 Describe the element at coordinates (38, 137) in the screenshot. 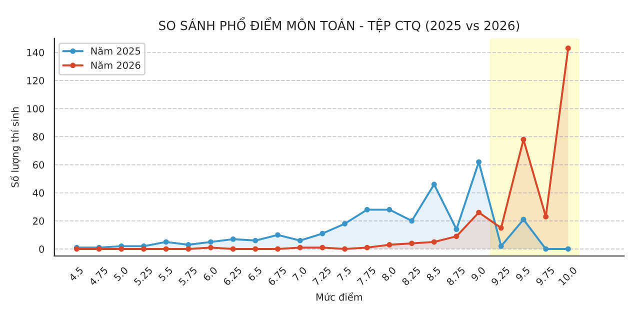

I see `y-tick-label: 80` at that location.